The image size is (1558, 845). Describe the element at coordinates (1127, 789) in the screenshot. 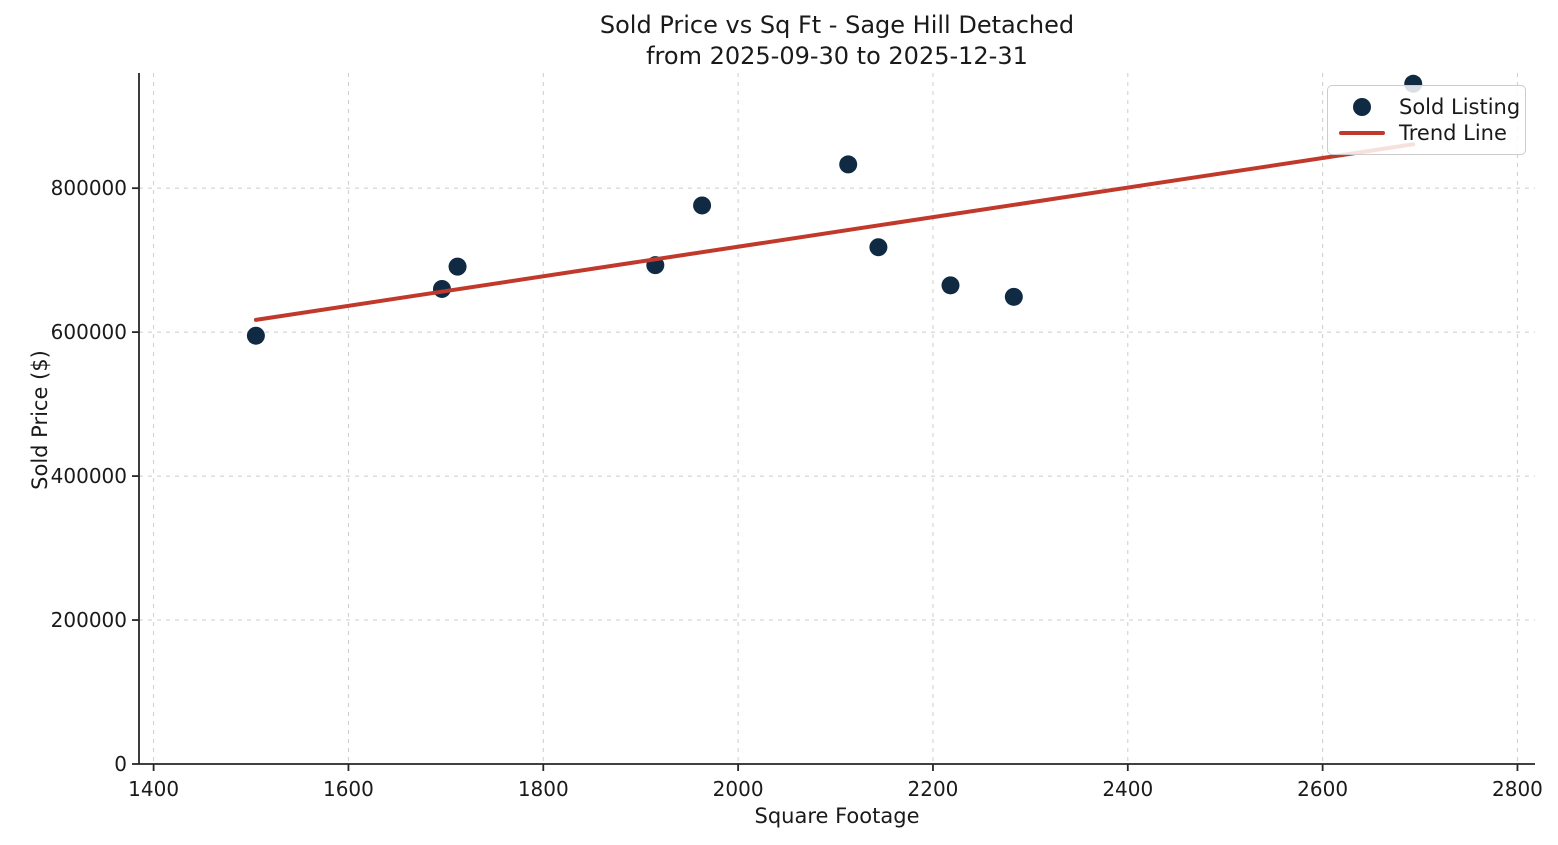

I see `x-tick-label: 2400` at that location.